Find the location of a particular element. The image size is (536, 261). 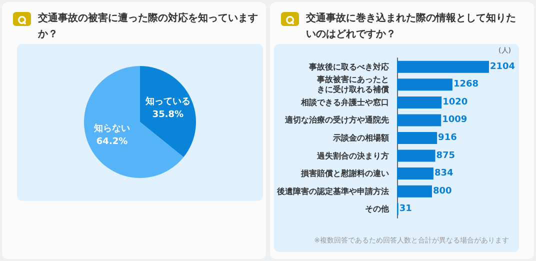

y-tick-label: 事故後に取るべき対応 is located at coordinates (349, 66).